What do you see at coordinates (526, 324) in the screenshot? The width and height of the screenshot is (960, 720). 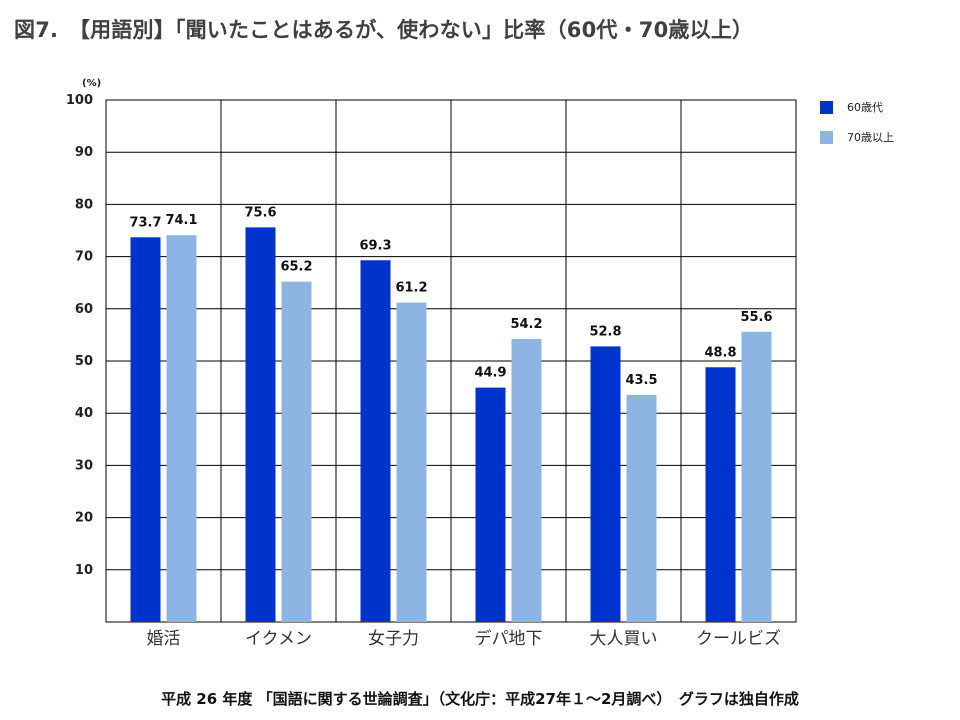 I see `data-label: 54.2` at bounding box center [526, 324].